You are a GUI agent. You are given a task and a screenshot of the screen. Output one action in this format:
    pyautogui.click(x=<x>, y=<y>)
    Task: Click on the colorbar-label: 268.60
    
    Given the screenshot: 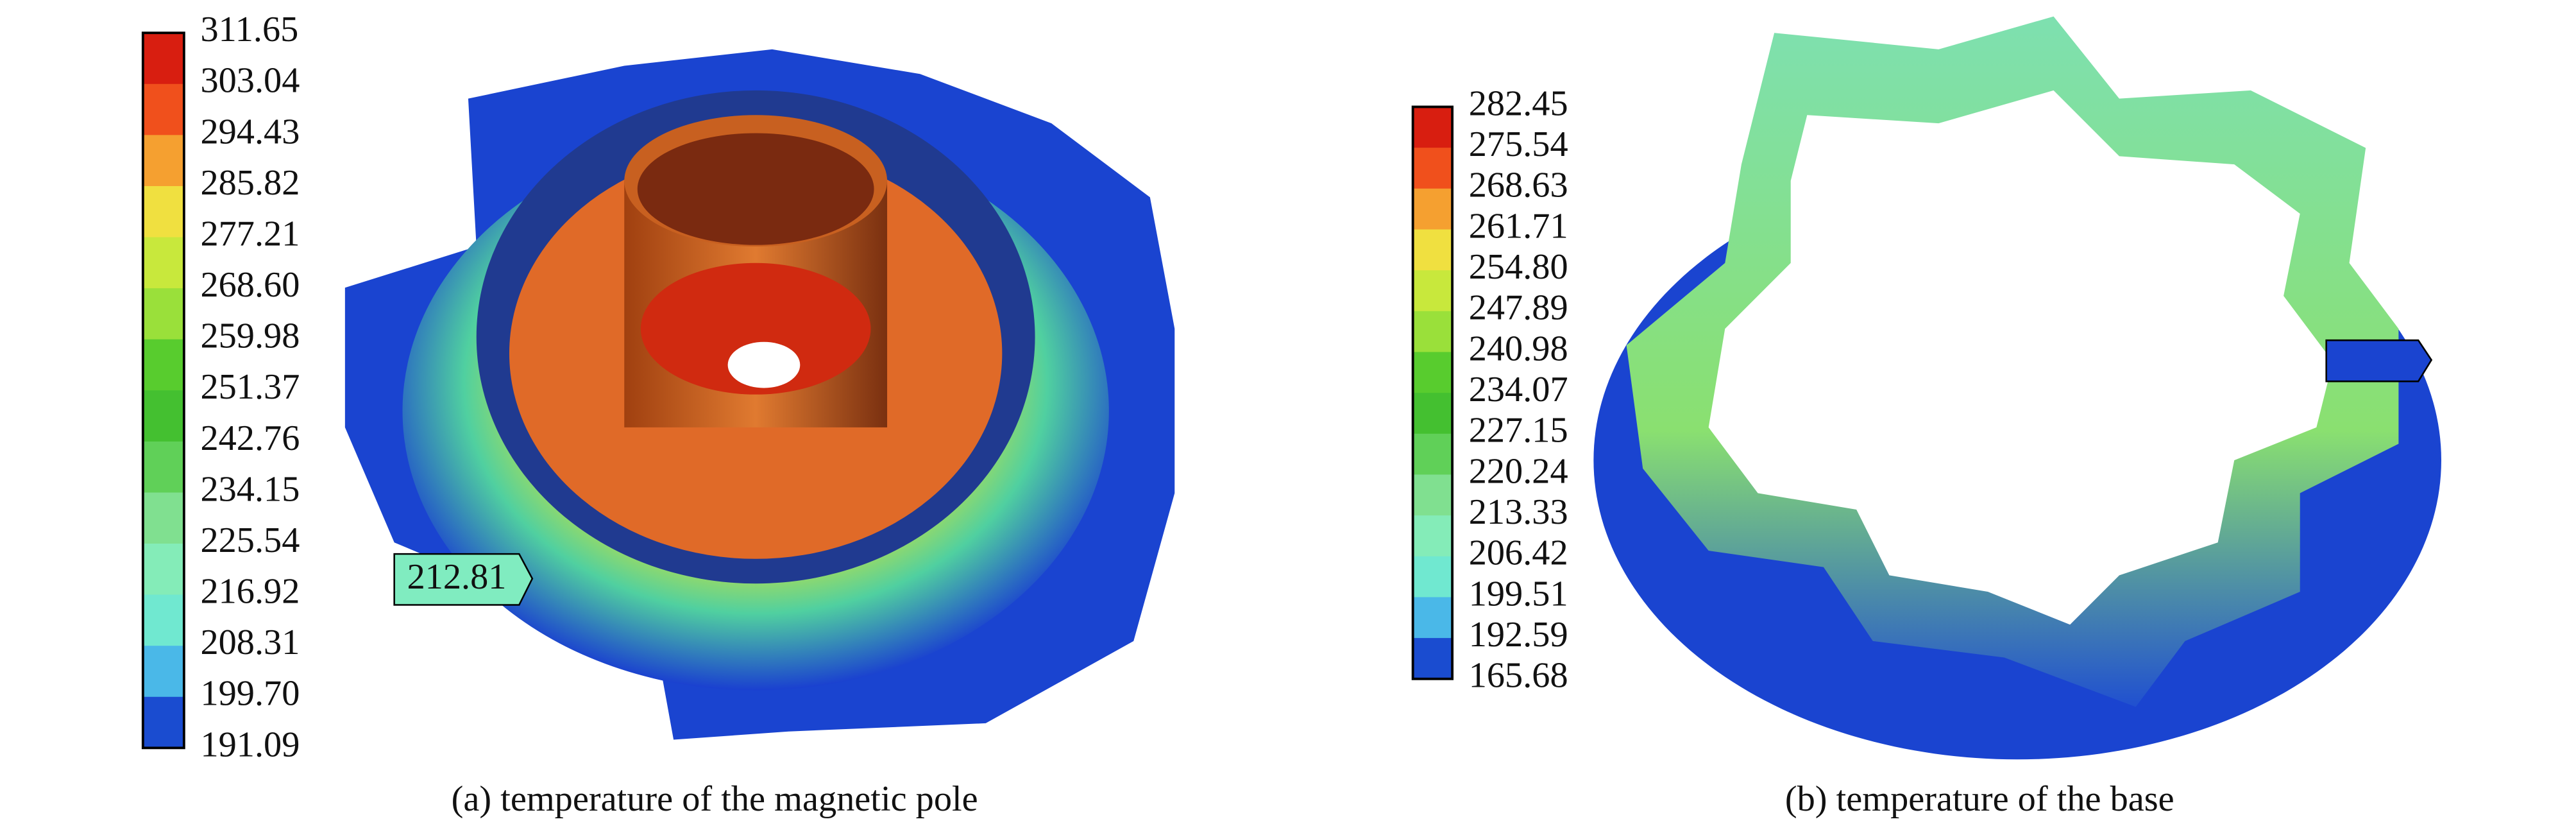 What is the action you would take?
    pyautogui.click(x=250, y=285)
    